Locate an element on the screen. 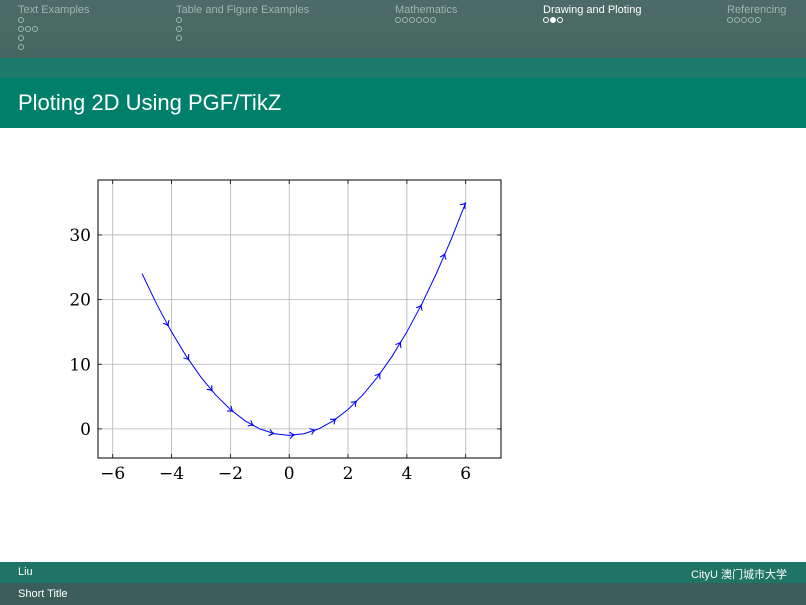 The height and width of the screenshot is (605, 806). x-tick-label: 2 is located at coordinates (348, 474).